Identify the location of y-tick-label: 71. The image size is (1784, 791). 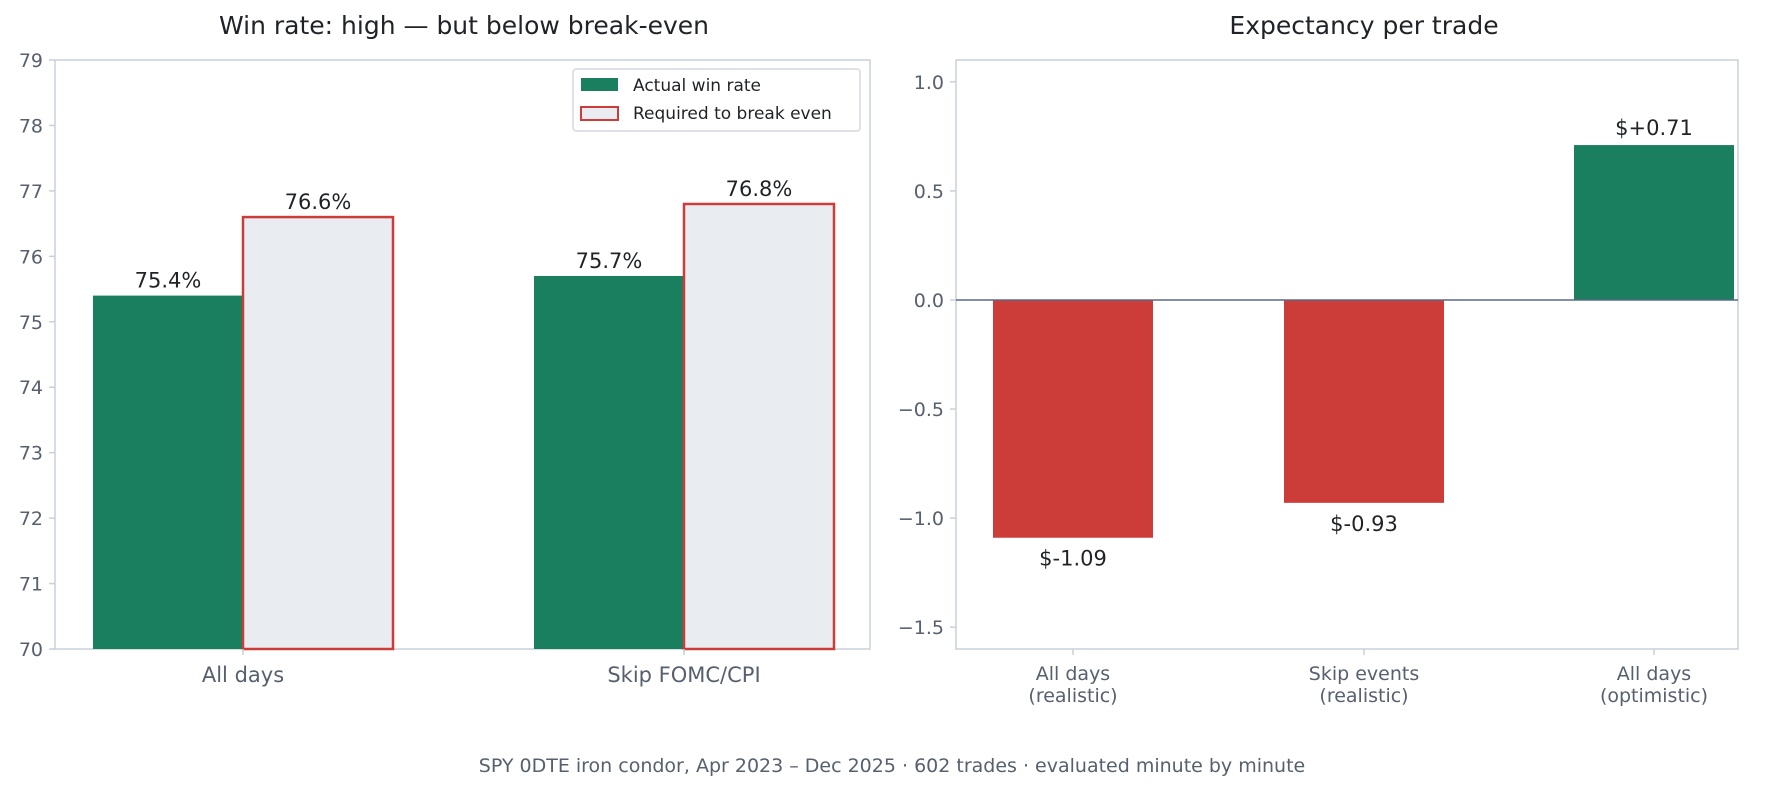
(31, 585).